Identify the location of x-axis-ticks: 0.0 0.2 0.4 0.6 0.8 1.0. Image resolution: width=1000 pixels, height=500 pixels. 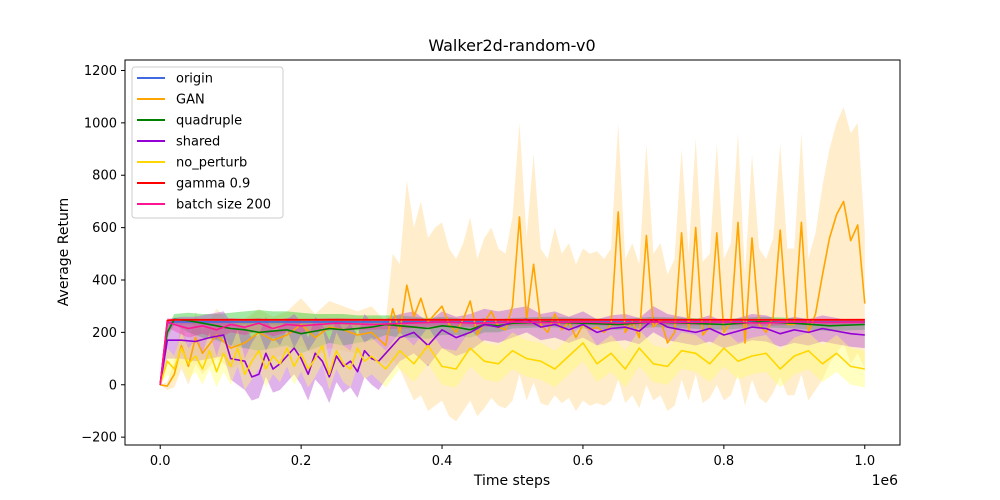
(512, 457).